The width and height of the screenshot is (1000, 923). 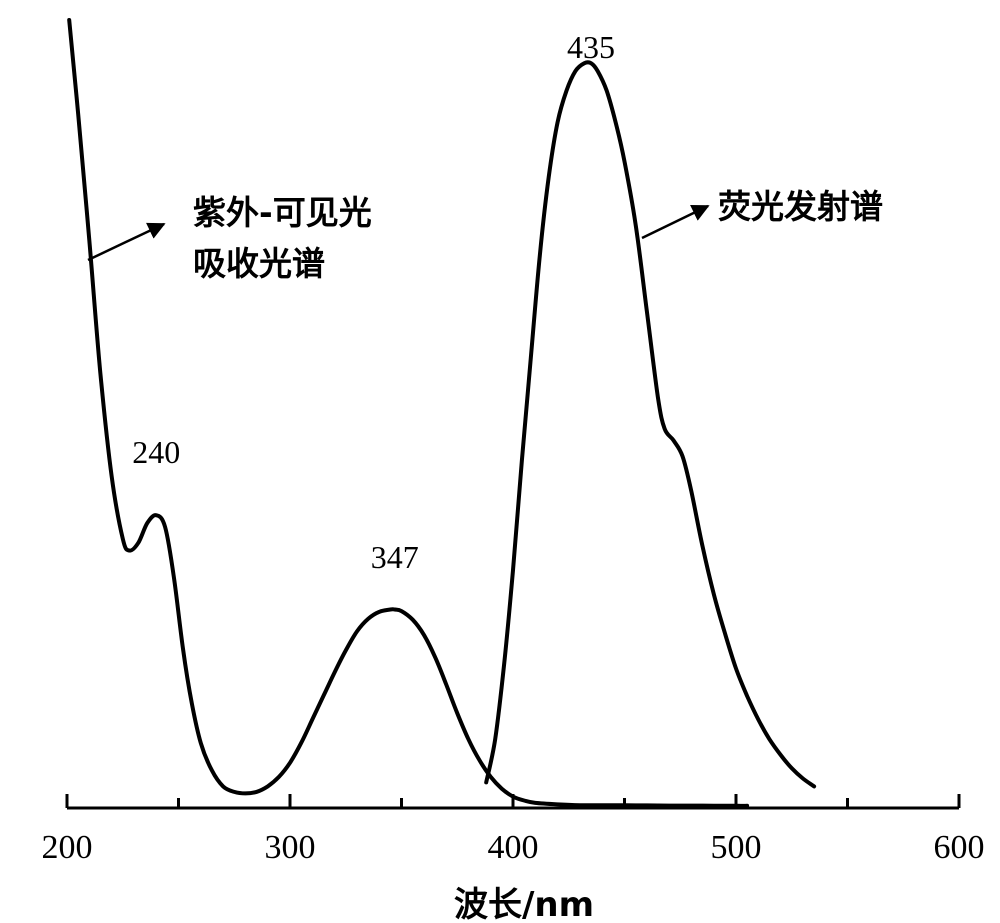 I want to click on peak-label-347: 347, so click(x=395, y=557).